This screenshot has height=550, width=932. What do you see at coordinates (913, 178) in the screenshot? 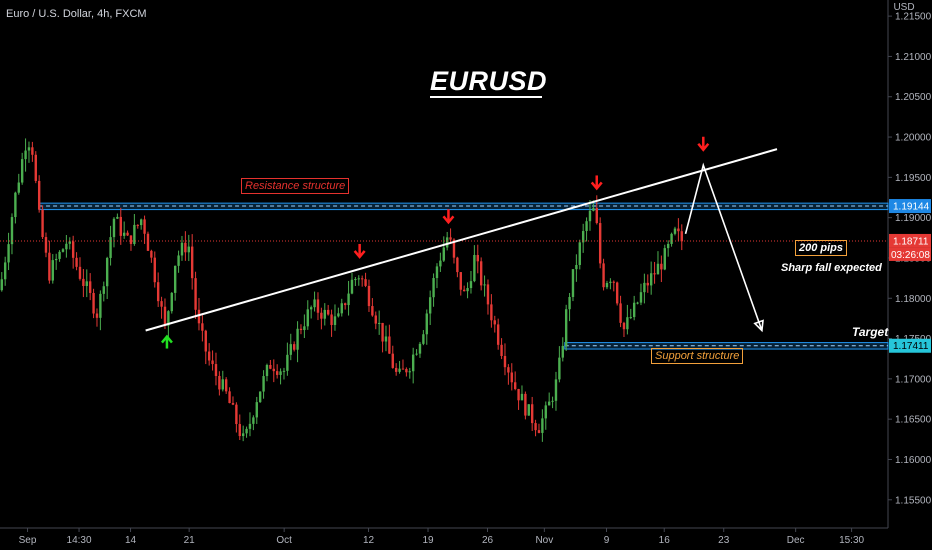
I see `y-tick-label: 1.19500` at bounding box center [913, 178].